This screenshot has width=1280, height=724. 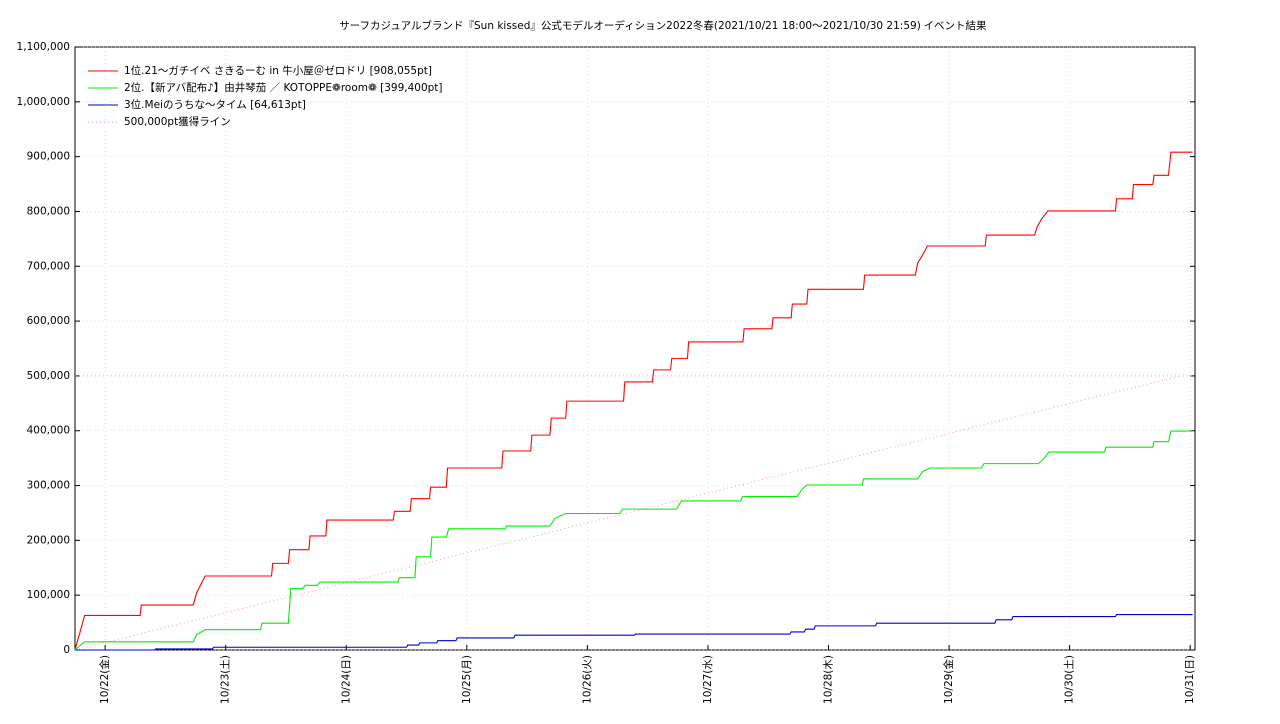 I want to click on legend-label: 3位.Meiのうちな〜タイム [64,613pt], so click(x=215, y=104).